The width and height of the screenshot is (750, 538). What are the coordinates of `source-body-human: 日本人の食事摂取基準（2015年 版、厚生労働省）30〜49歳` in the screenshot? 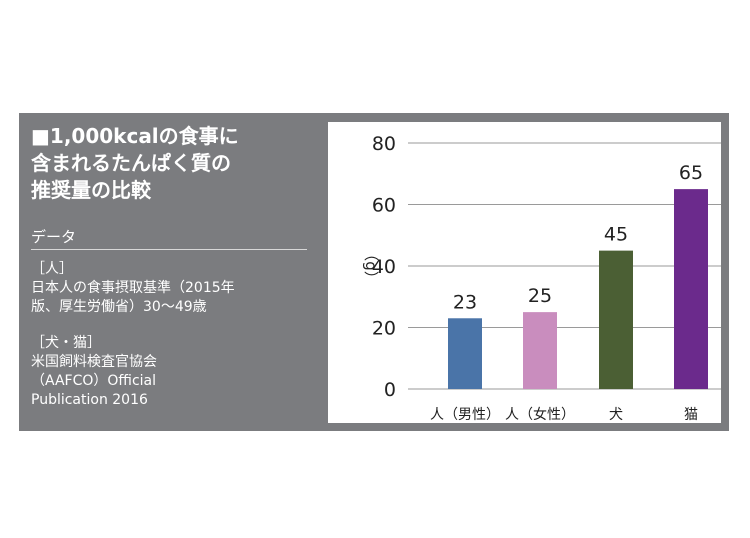 It's located at (133, 297).